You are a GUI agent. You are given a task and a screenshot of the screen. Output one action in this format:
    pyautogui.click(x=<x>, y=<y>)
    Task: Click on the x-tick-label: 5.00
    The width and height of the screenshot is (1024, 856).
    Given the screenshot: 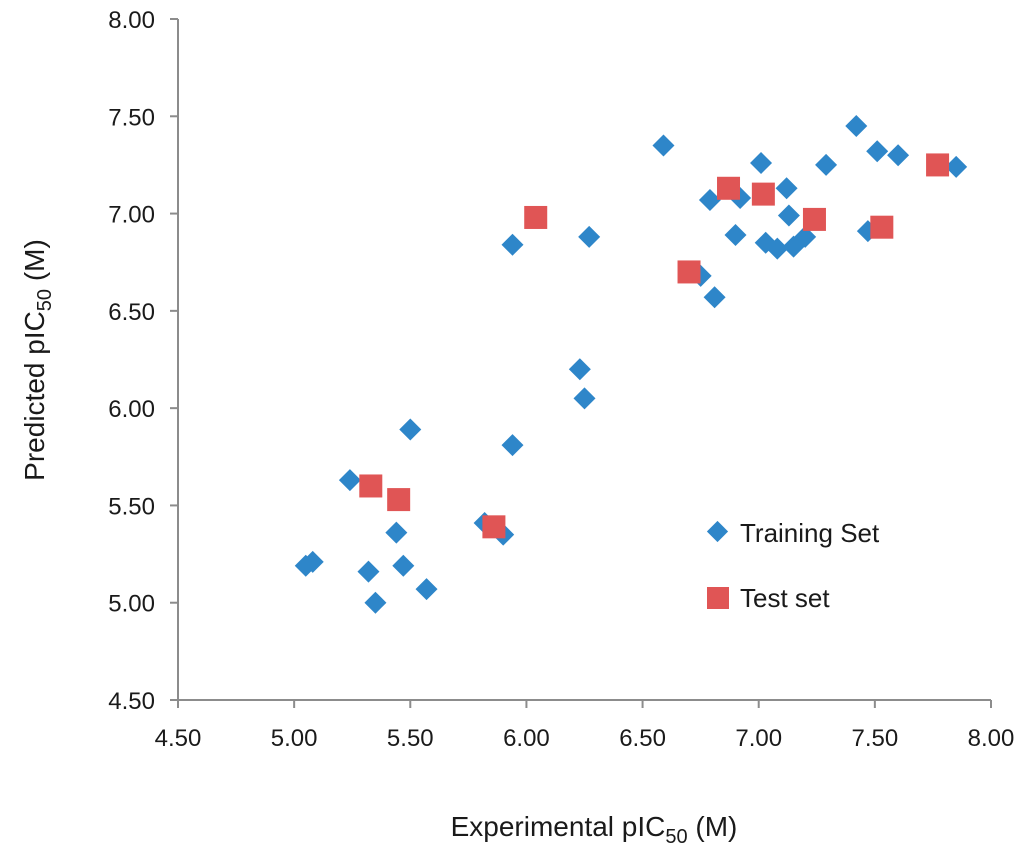 What is the action you would take?
    pyautogui.click(x=294, y=738)
    